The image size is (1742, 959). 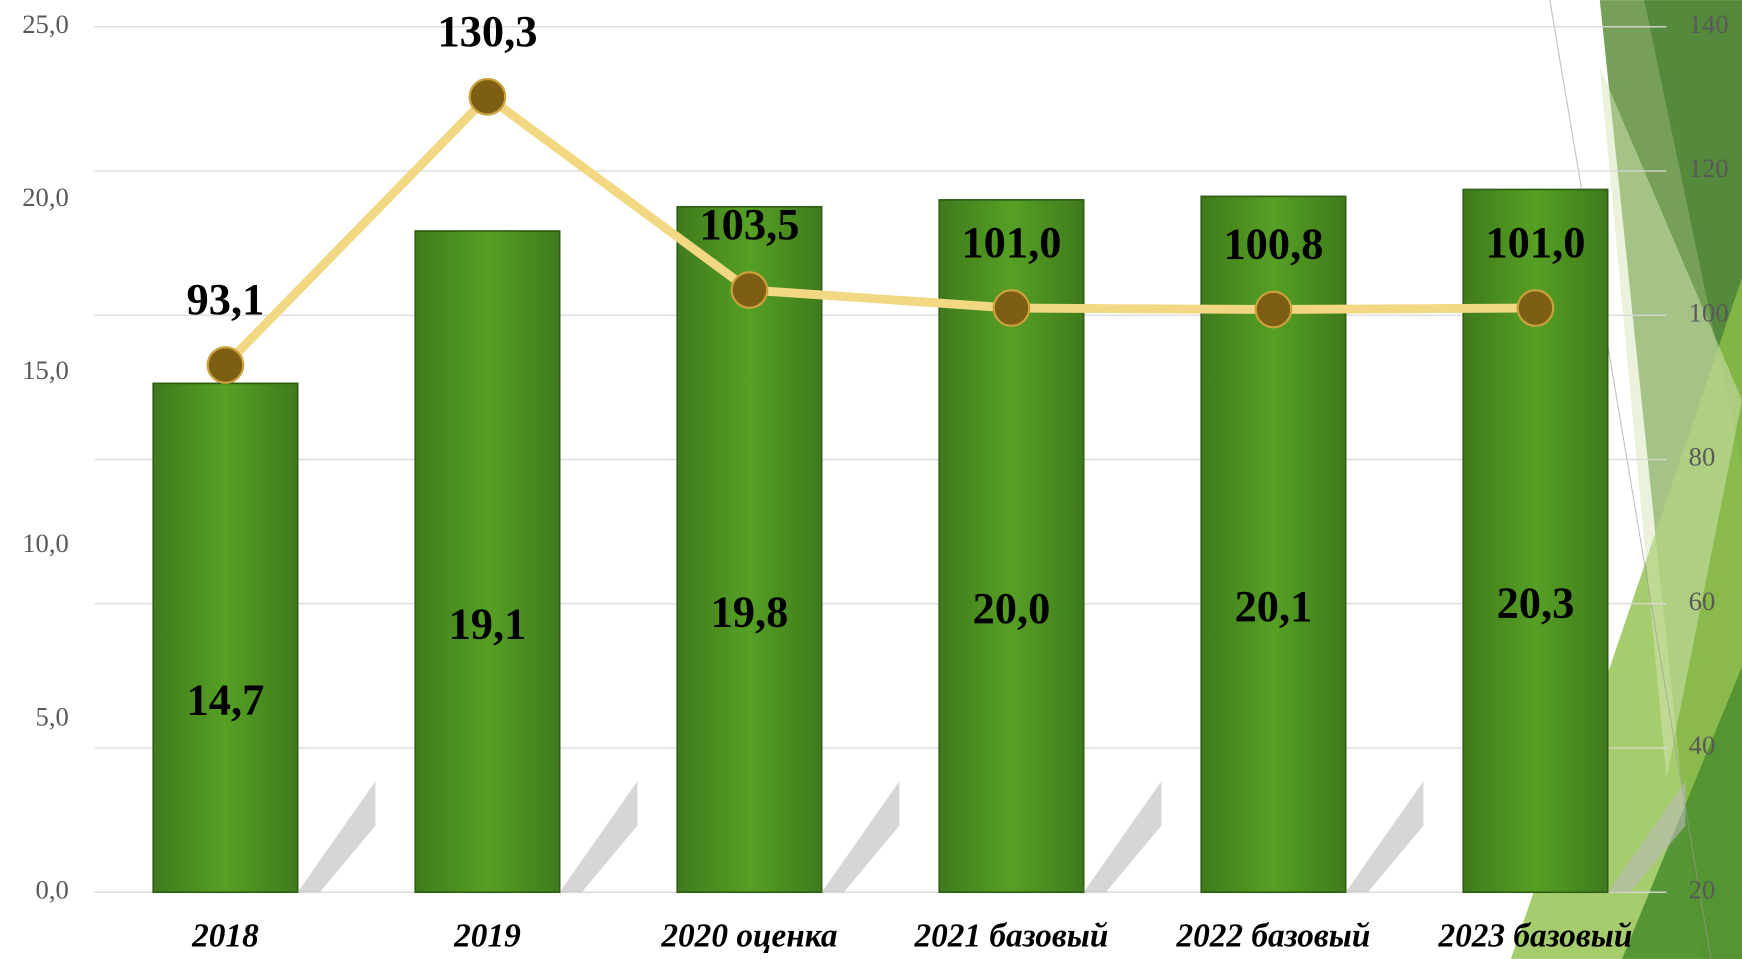 What do you see at coordinates (226, 700) in the screenshot?
I see `bar-value-label: 14,7` at bounding box center [226, 700].